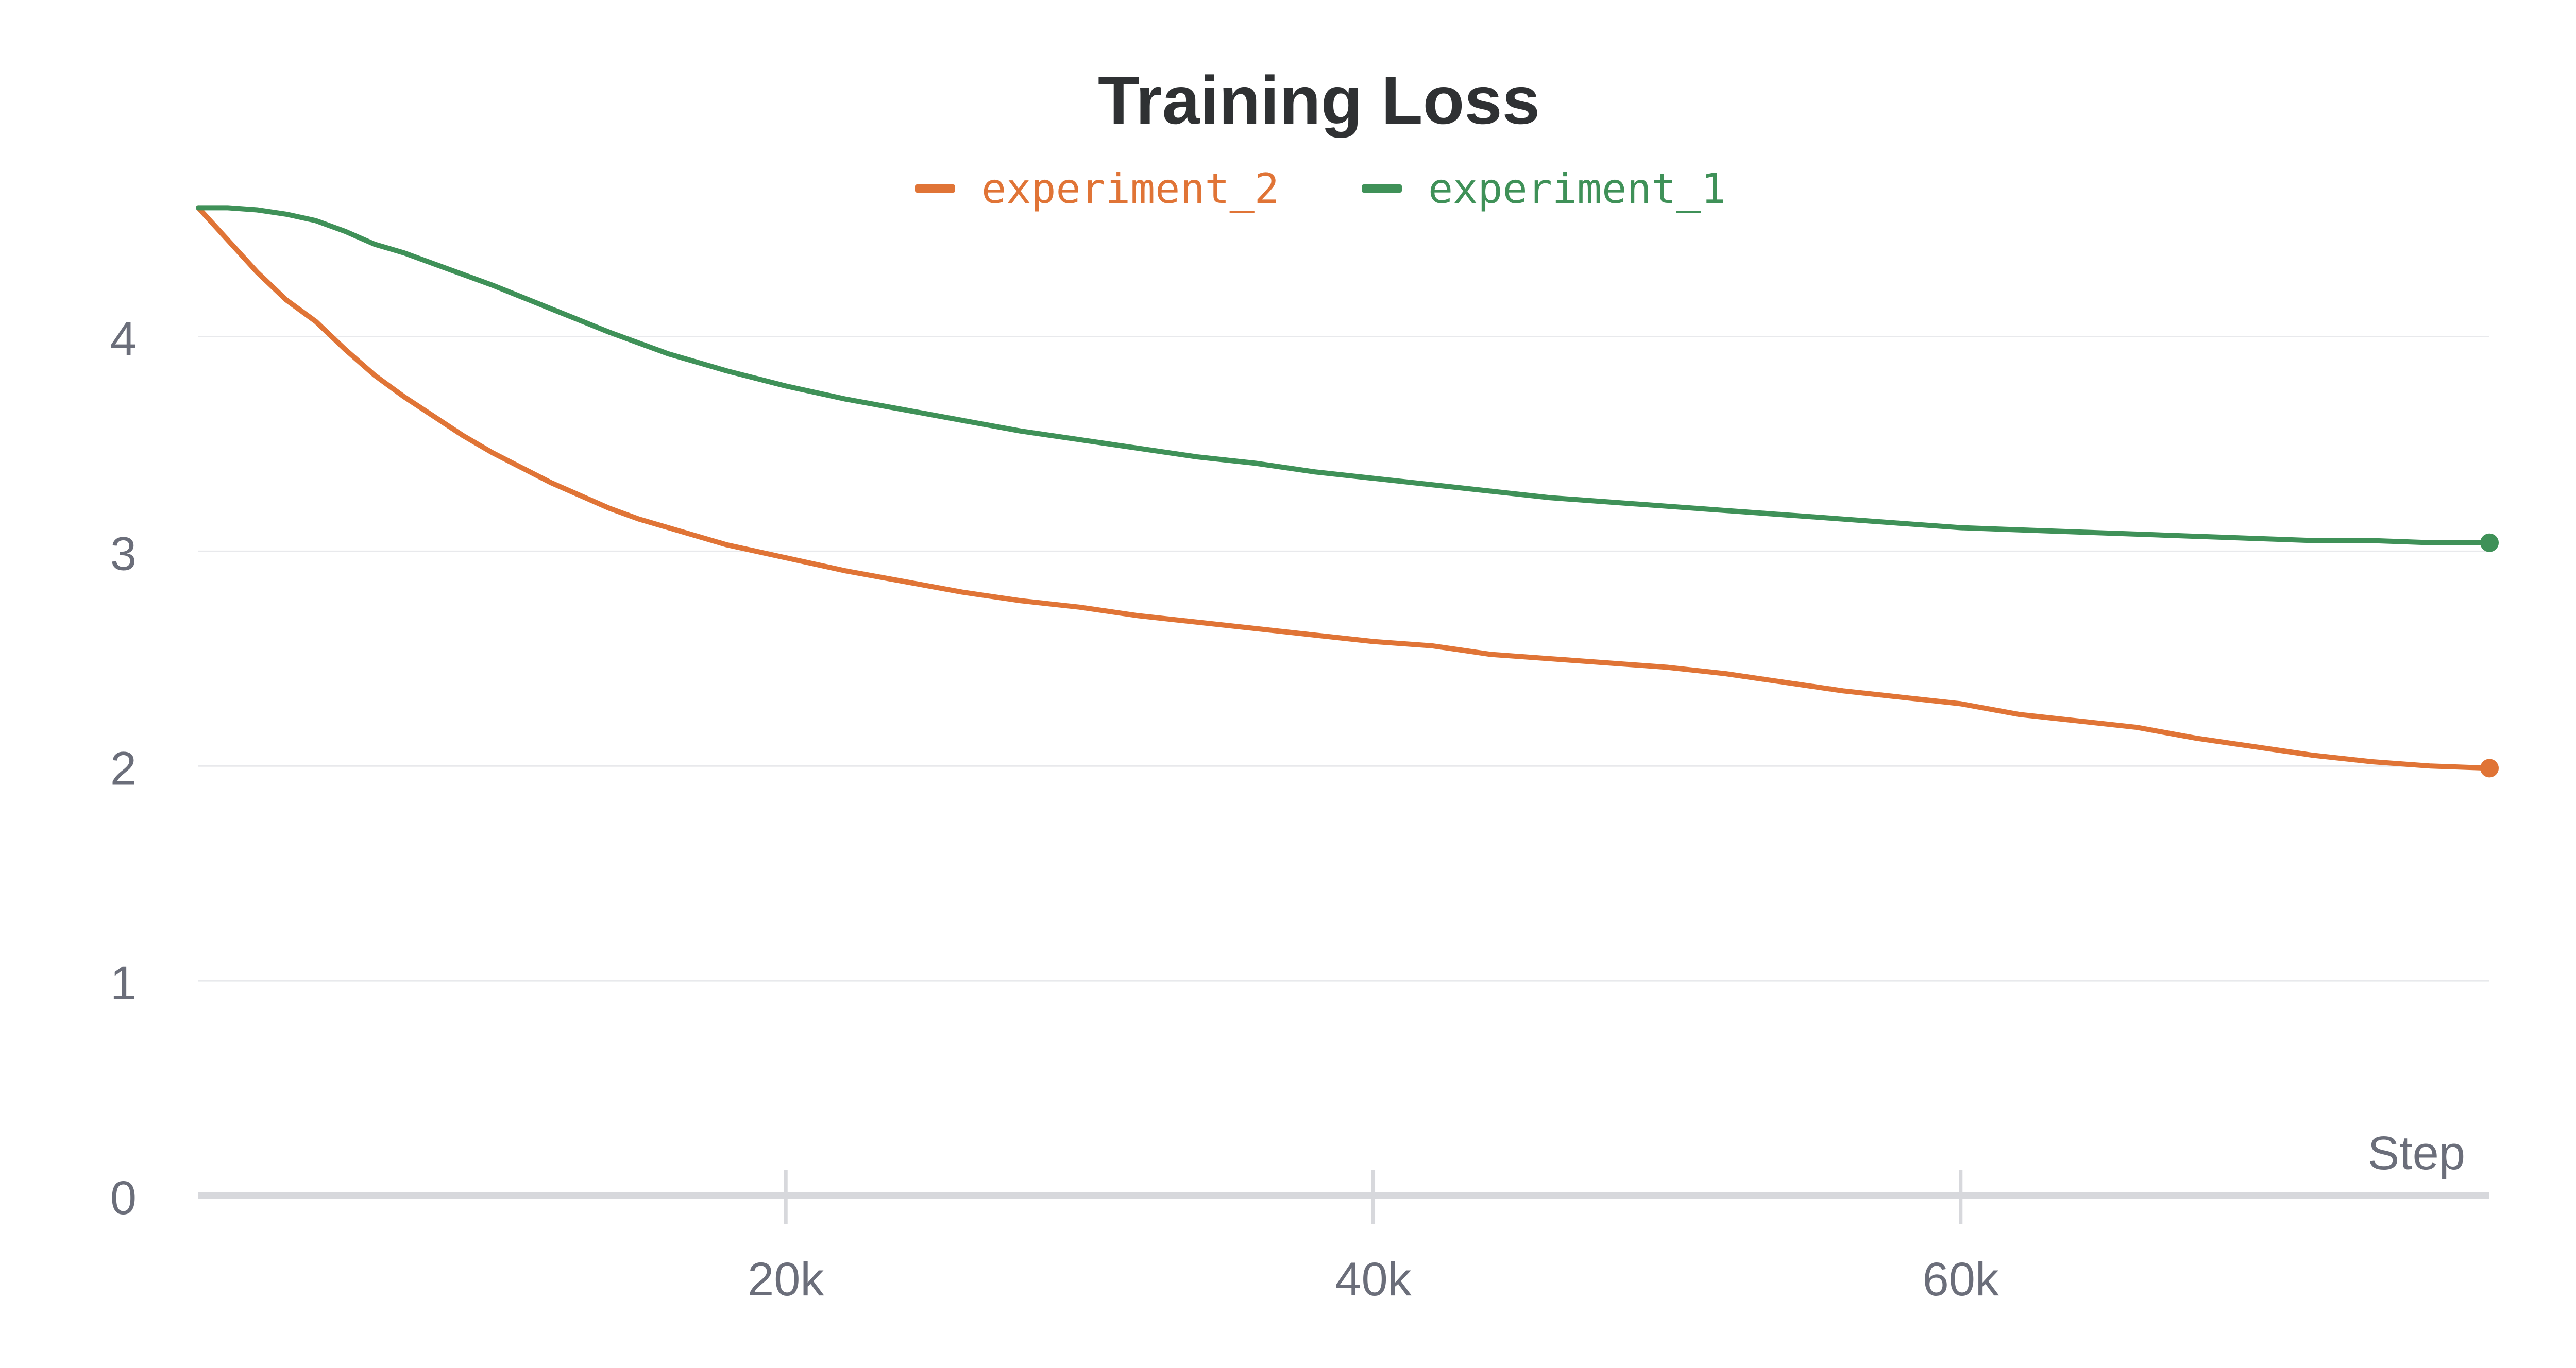 This screenshot has height=1368, width=2576. Describe the element at coordinates (1373, 1279) in the screenshot. I see `x-tick-label: 40k` at that location.